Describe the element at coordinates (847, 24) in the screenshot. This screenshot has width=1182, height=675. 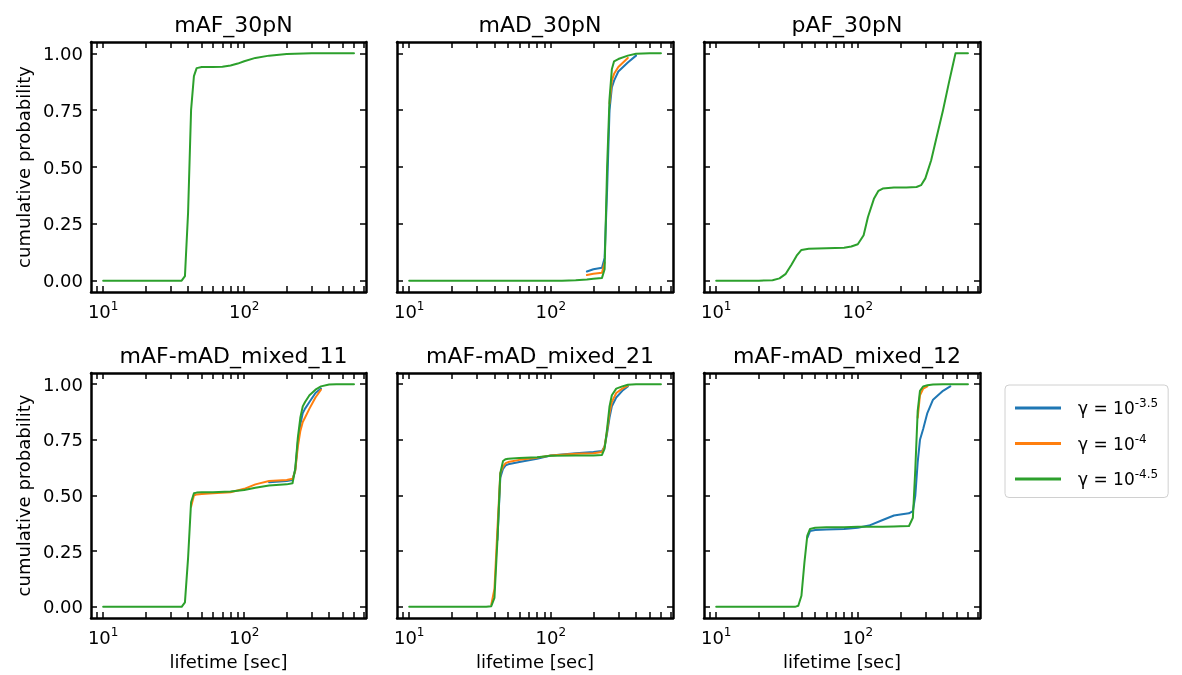
I see `chart-title: pAF_30pN` at that location.